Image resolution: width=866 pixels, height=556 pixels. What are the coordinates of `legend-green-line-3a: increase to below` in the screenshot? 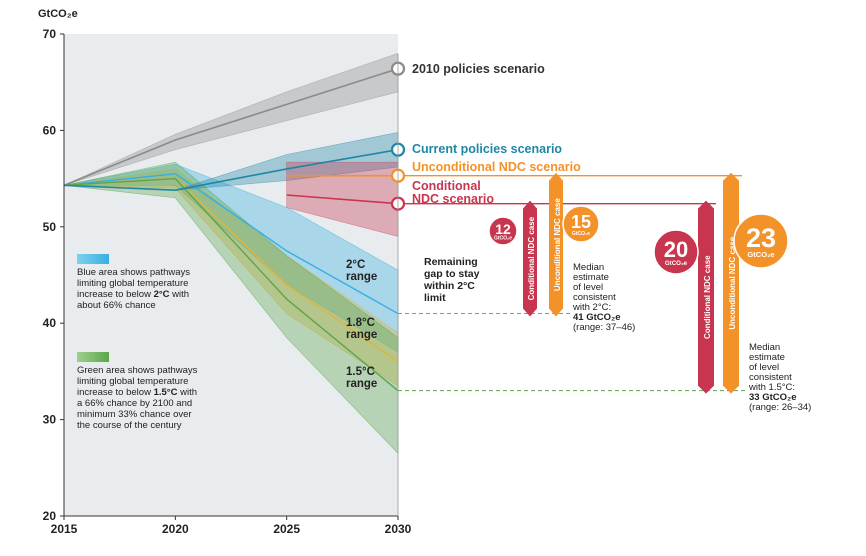 It's located at (115, 392).